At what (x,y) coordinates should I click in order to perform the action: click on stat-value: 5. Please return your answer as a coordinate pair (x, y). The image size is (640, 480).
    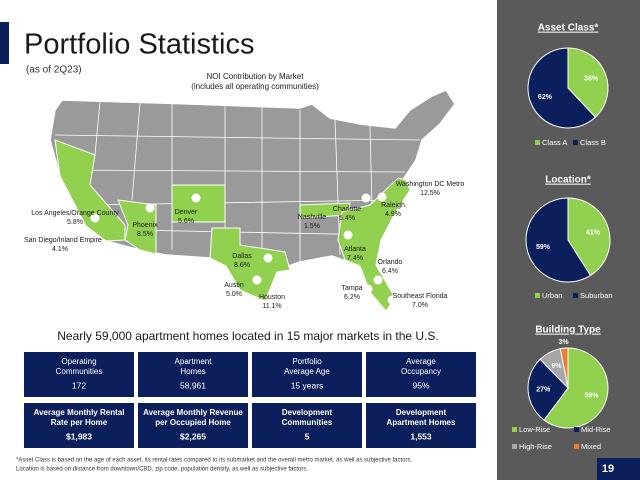
    Looking at the image, I should click on (307, 436).